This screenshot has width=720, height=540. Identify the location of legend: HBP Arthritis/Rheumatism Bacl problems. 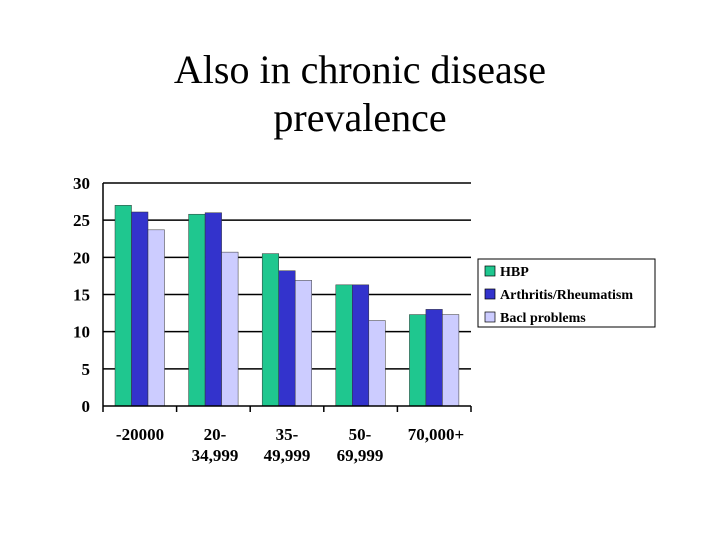
(566, 293).